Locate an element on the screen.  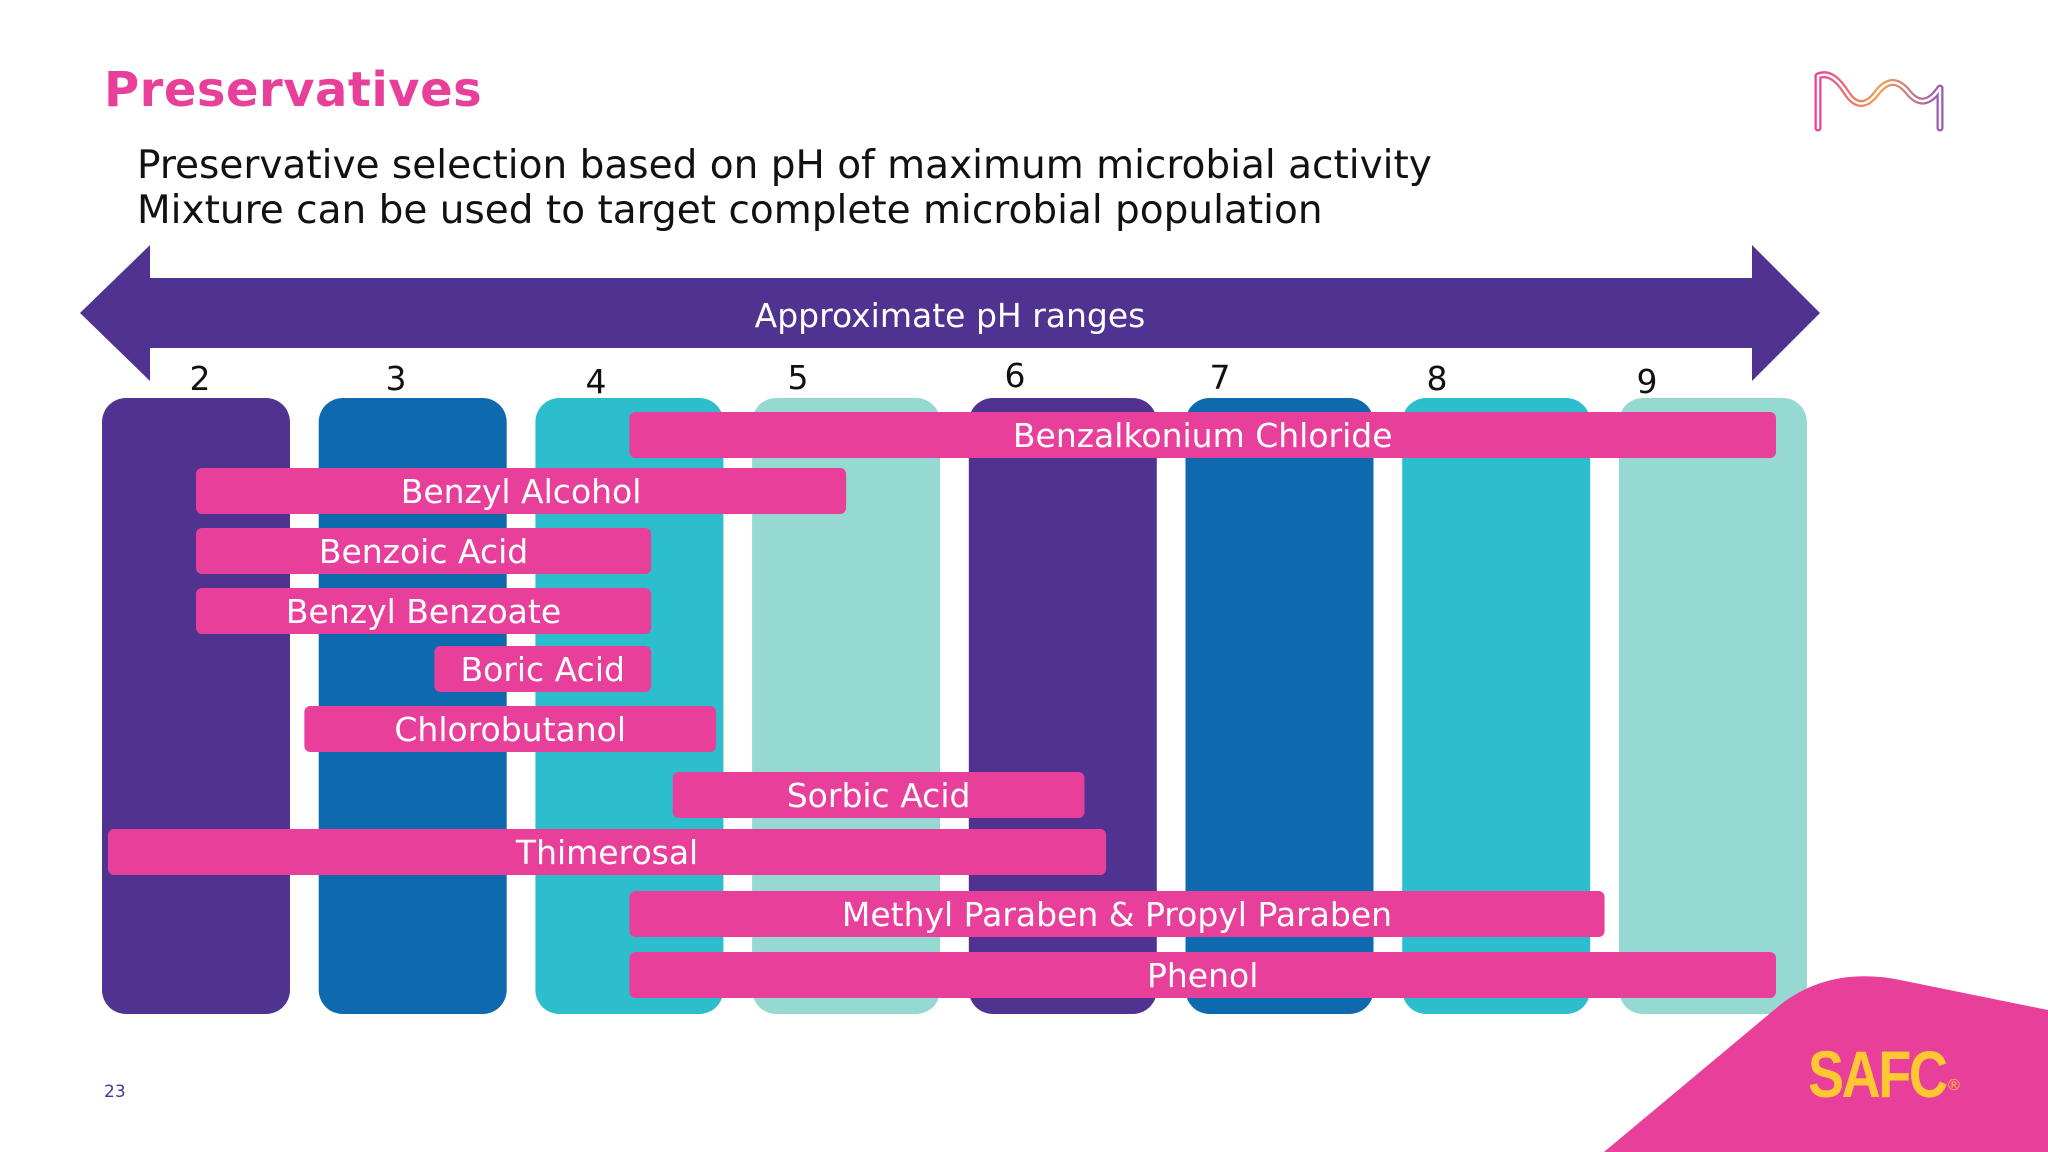
preservative-bar-label: Phenol is located at coordinates (1202, 975).